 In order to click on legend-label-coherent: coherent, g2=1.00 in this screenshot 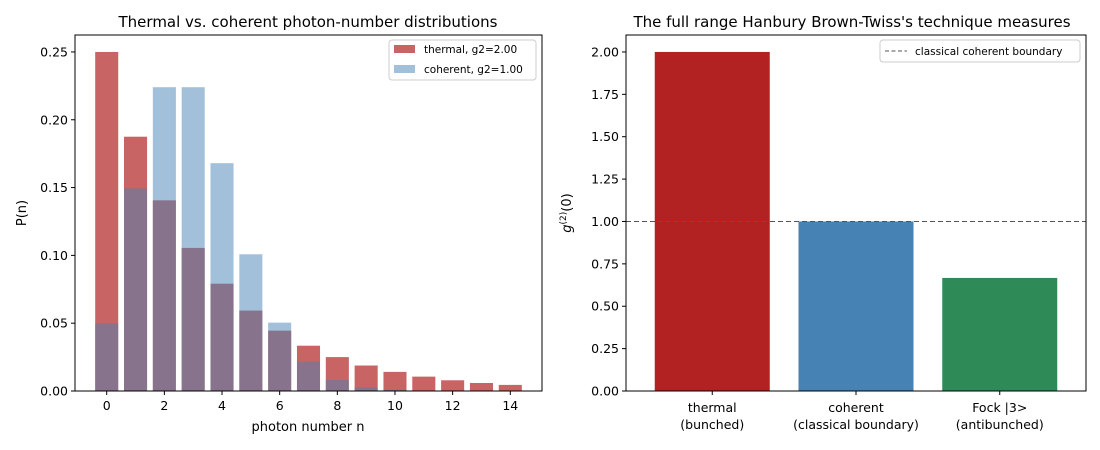, I will do `click(473, 70)`.